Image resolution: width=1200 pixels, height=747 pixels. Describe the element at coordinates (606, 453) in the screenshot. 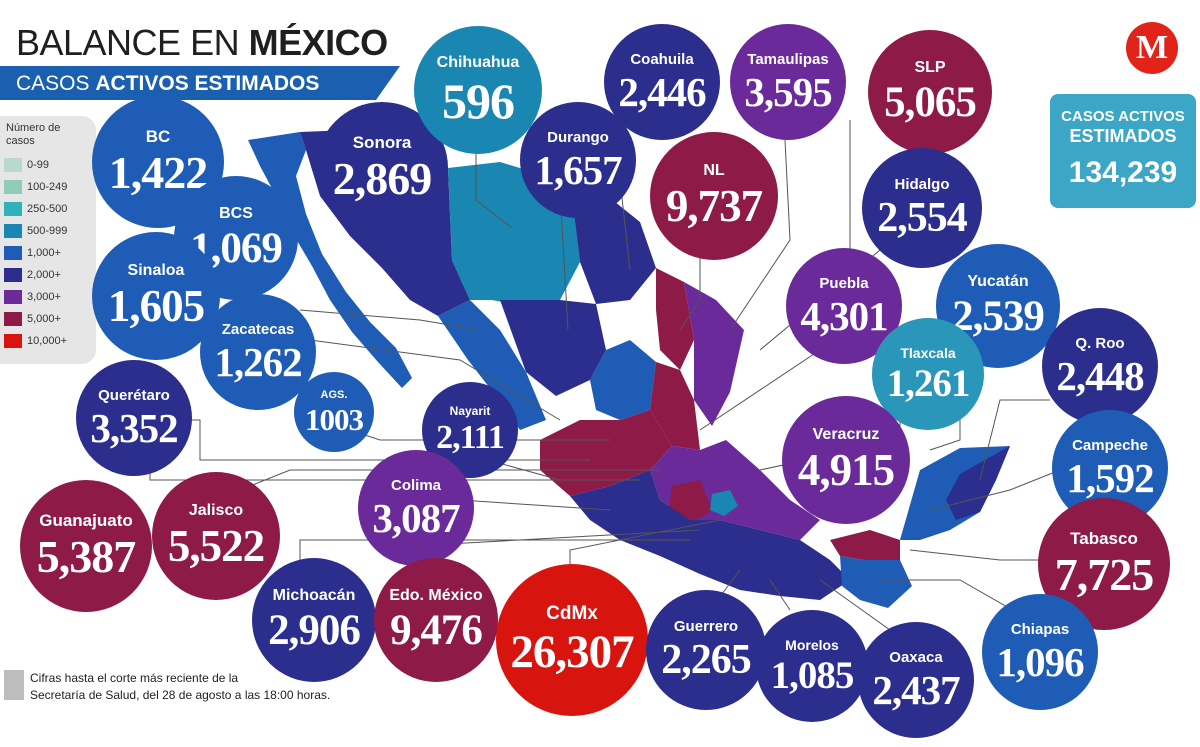

I see `central-west-region` at that location.